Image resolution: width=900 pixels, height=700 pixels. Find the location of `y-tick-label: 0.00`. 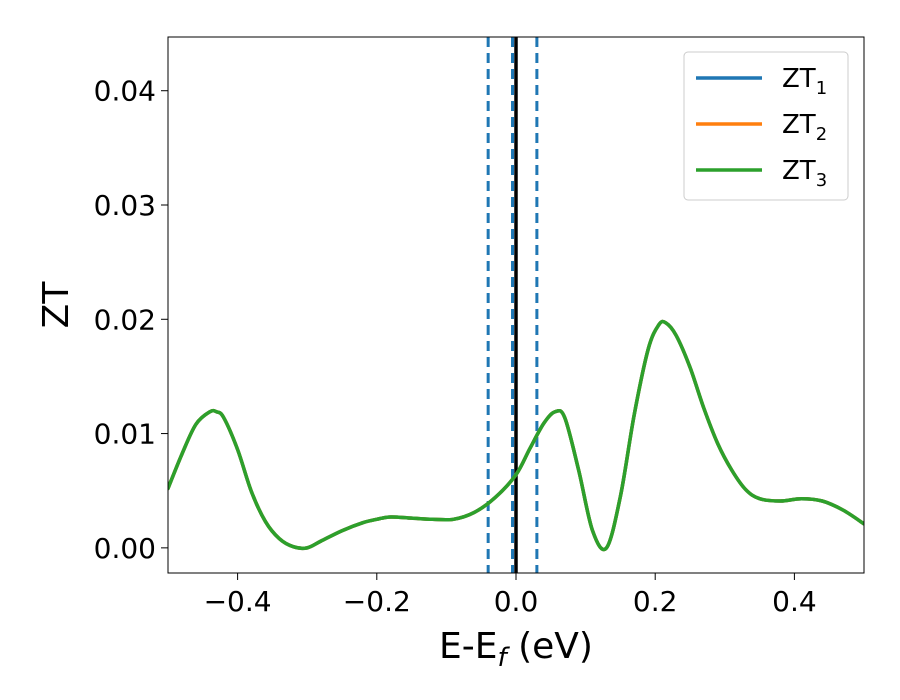

y-tick-label: 0.00 is located at coordinates (125, 548).